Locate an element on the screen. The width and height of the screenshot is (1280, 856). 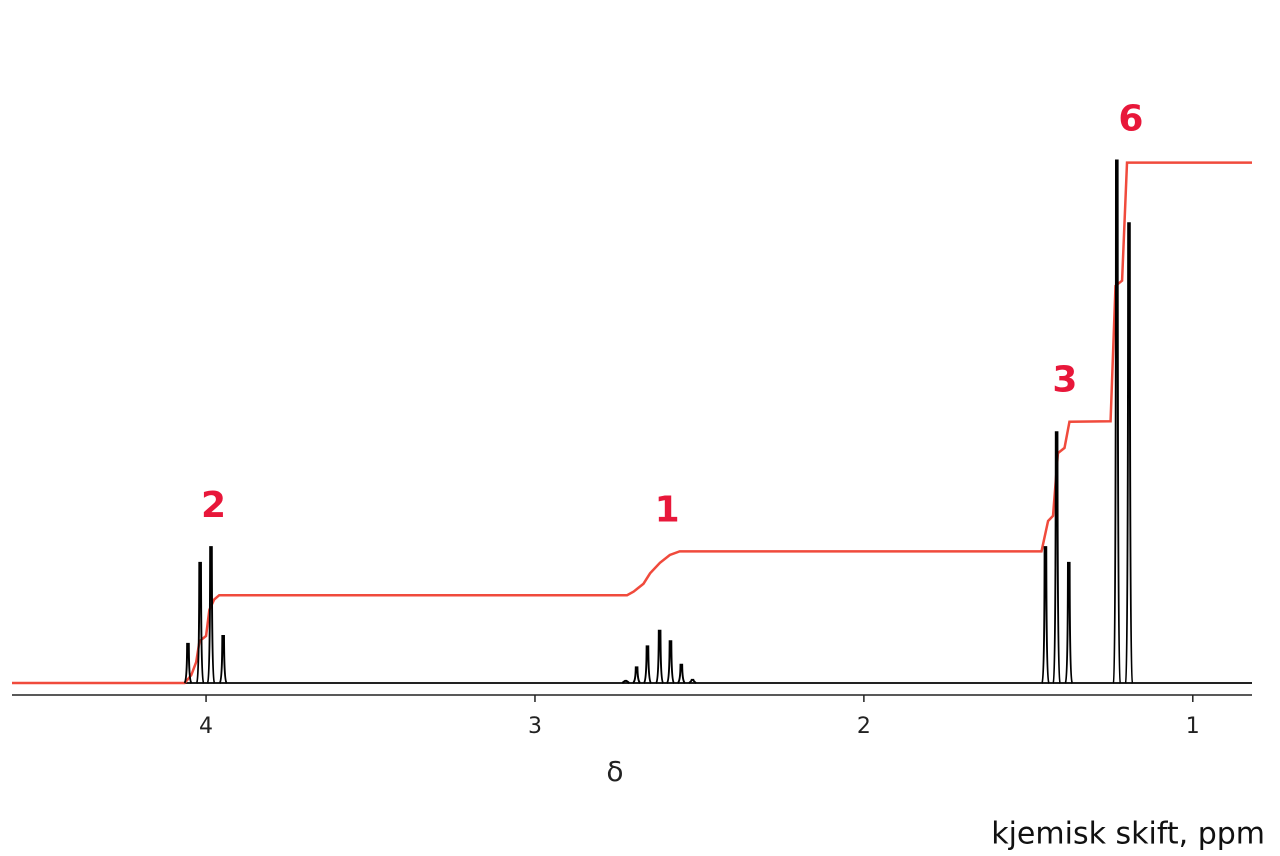
group-label: 1 is located at coordinates (667, 509).